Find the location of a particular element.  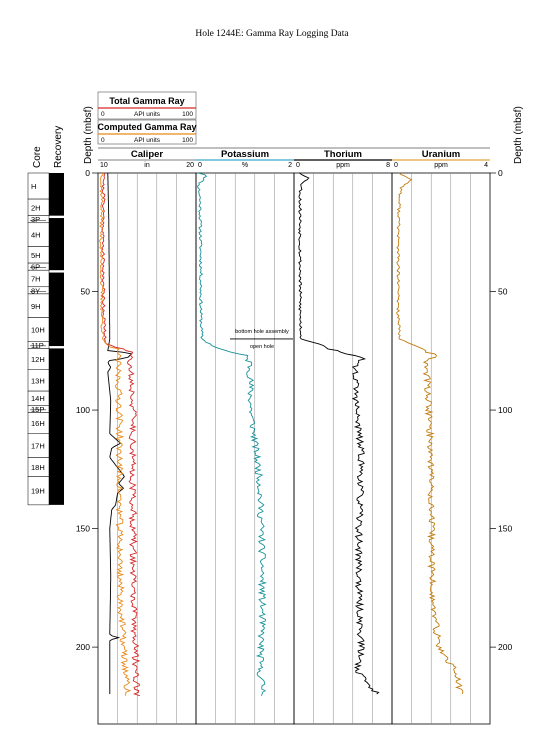

bha-label: bottom hole assembly is located at coordinates (262, 332).